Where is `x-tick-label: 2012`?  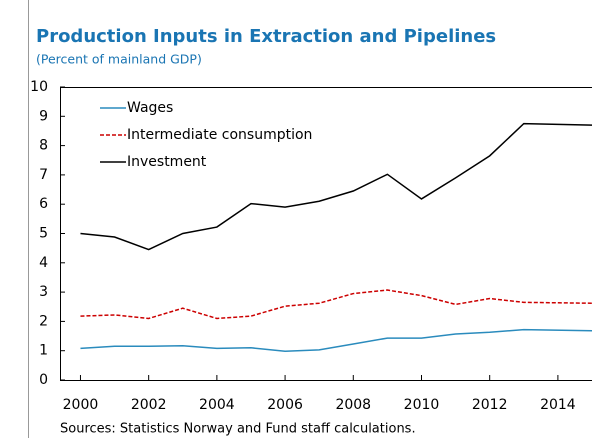 x-tick-label: 2012 is located at coordinates (490, 405).